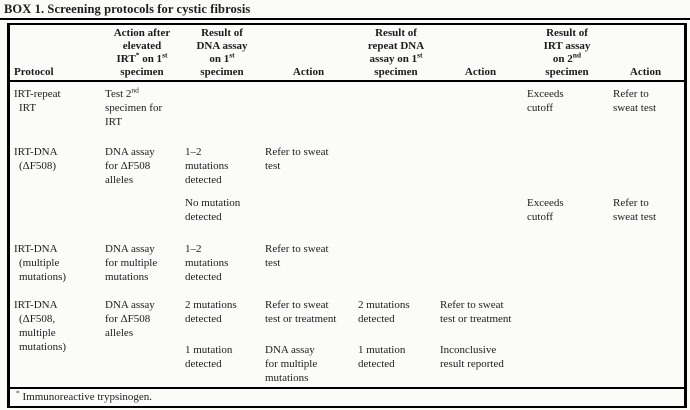 The image size is (690, 410). What do you see at coordinates (34, 72) in the screenshot?
I see `col-header-protocol: Protocol` at bounding box center [34, 72].